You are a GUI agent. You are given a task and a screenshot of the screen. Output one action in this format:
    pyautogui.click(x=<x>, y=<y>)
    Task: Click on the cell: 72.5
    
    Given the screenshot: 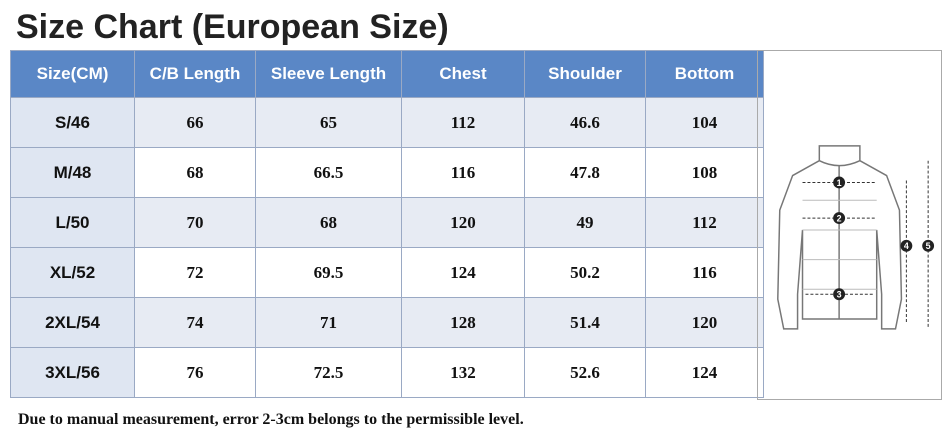 What is the action you would take?
    pyautogui.click(x=328, y=372)
    